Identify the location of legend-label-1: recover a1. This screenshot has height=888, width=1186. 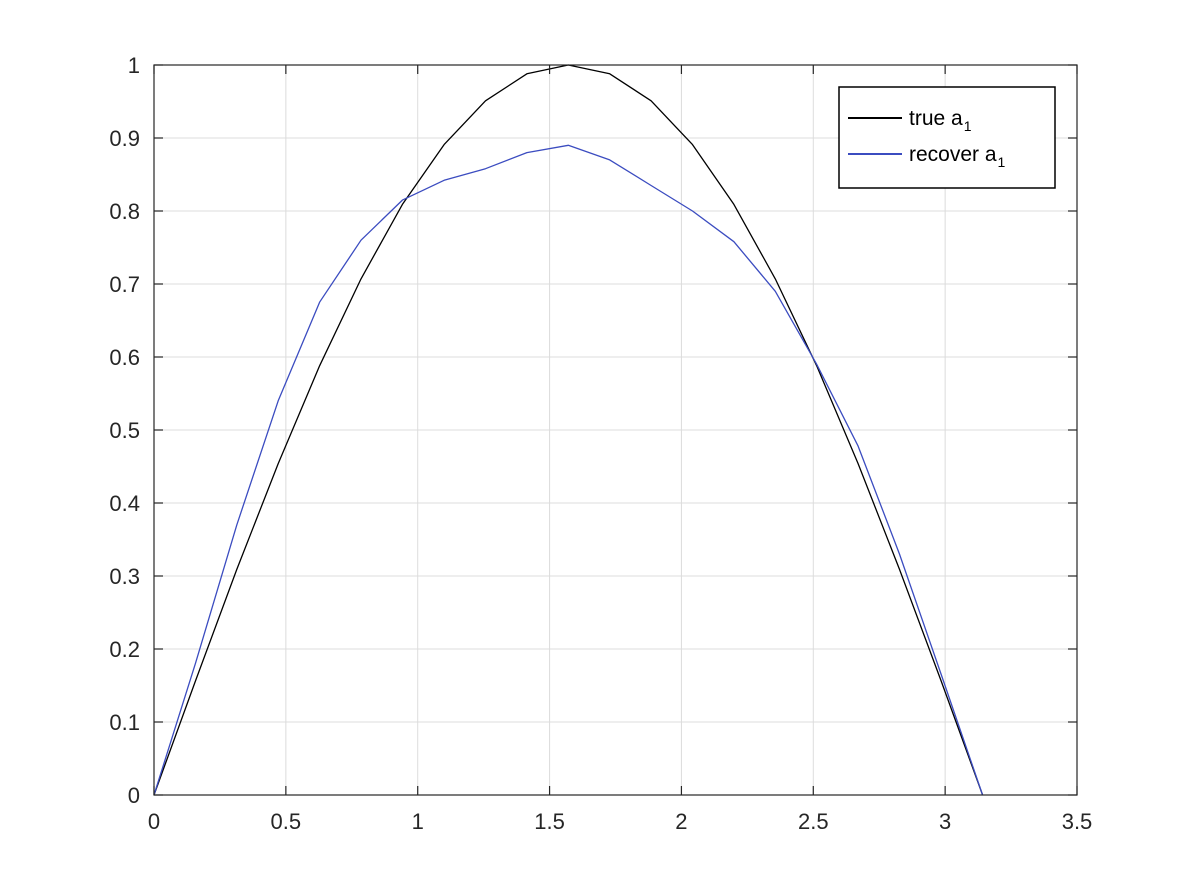
(957, 156).